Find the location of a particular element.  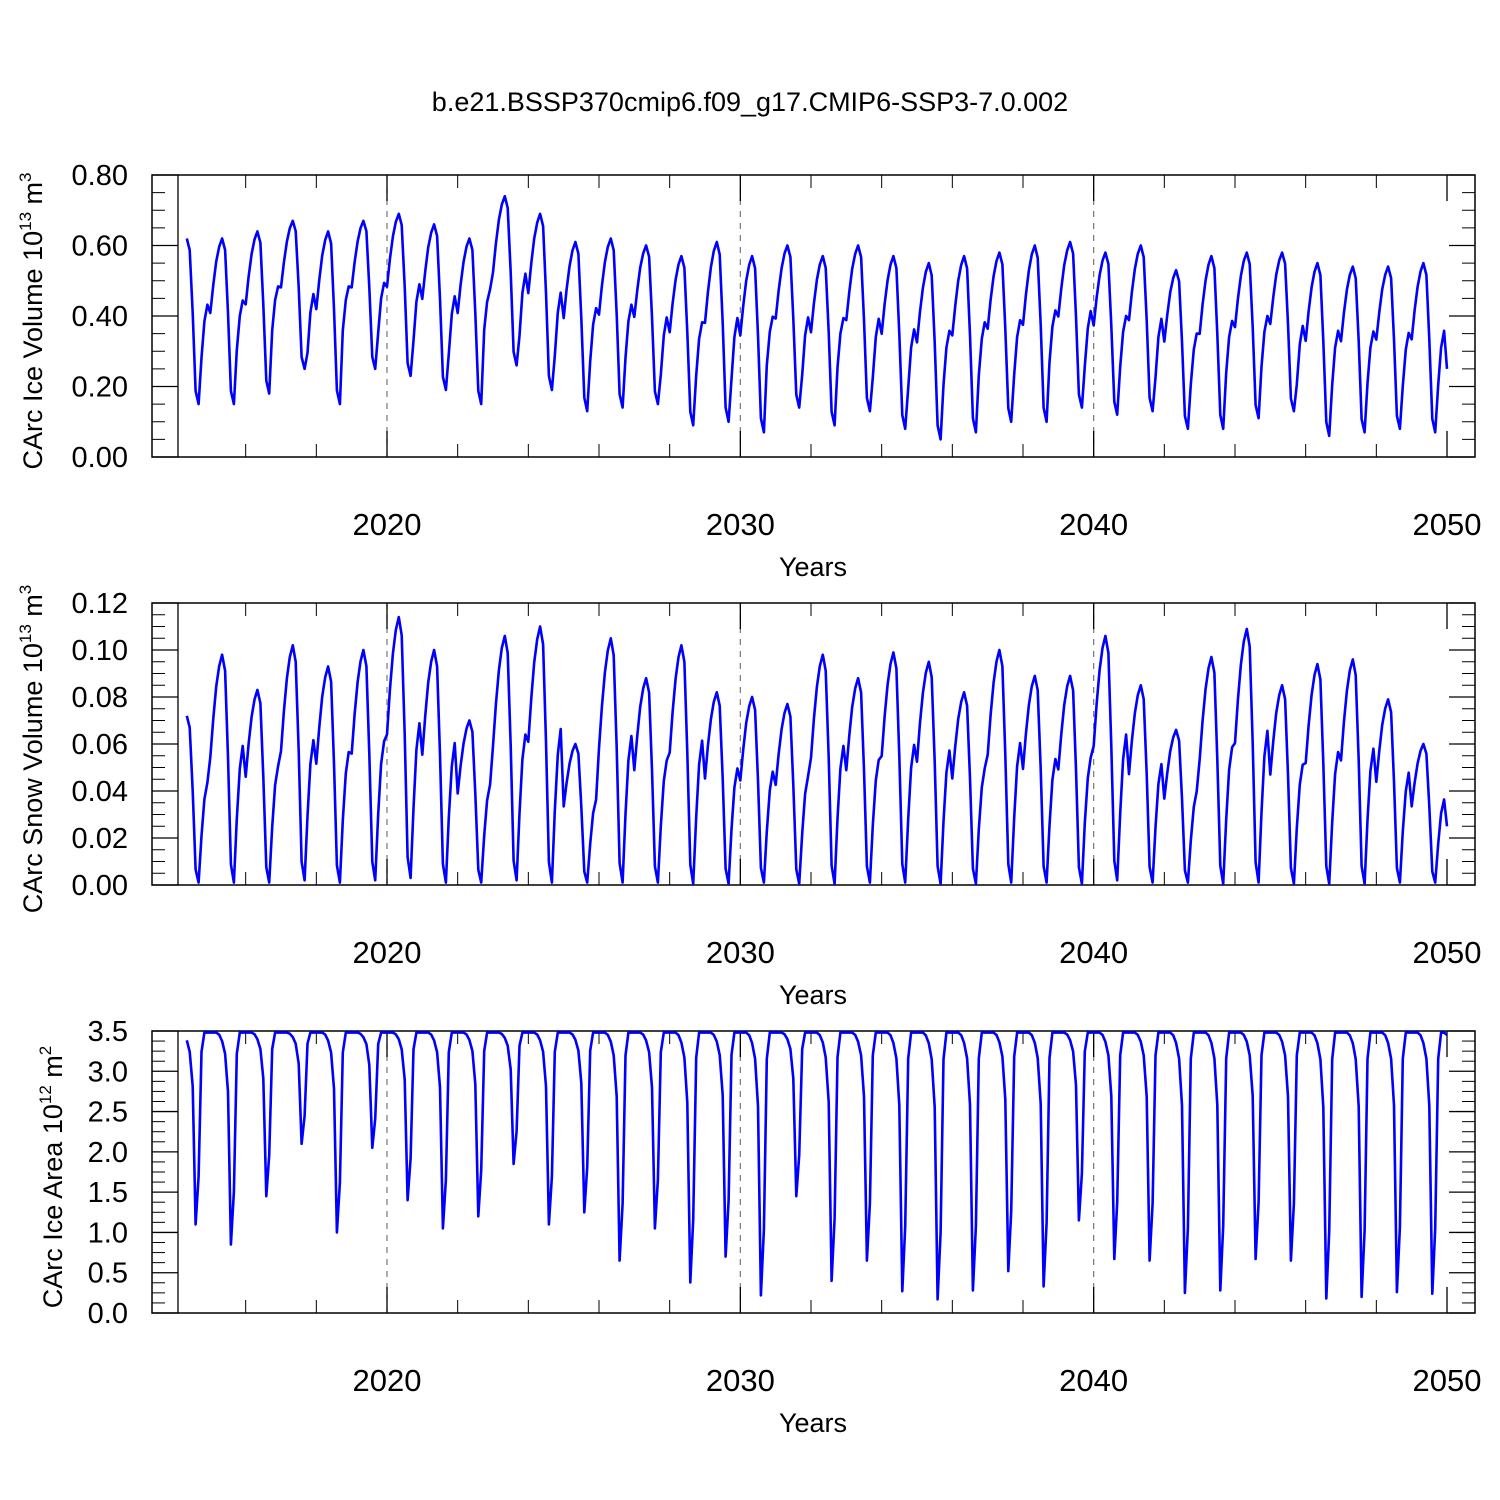

y-tick-label: 0.60 is located at coordinates (100, 247).